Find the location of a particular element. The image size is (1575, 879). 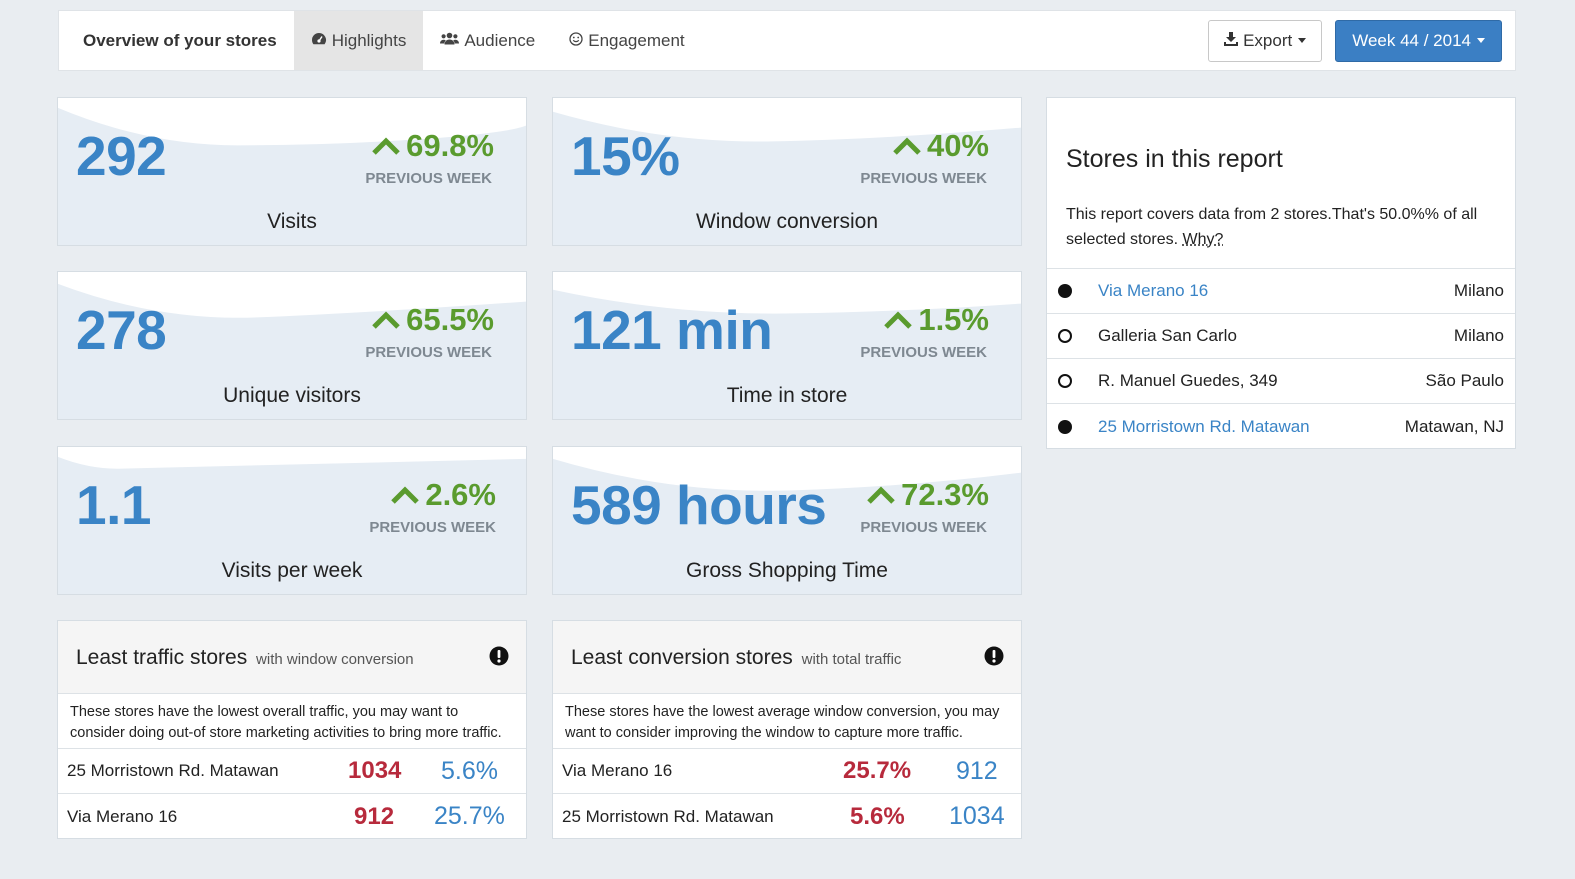

kpi-change-value: 65.5% is located at coordinates (450, 319).